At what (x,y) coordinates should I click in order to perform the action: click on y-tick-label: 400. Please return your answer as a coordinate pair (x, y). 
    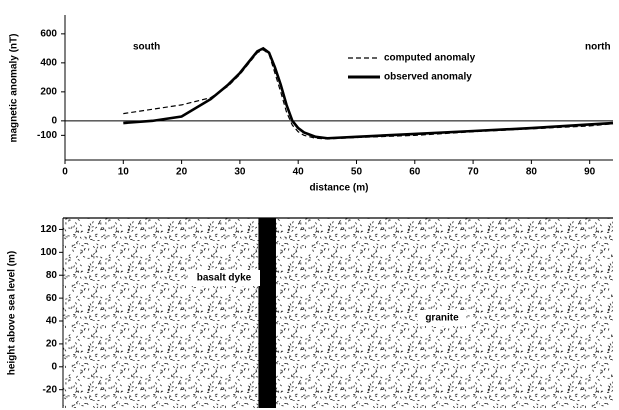
    Looking at the image, I should click on (48, 62).